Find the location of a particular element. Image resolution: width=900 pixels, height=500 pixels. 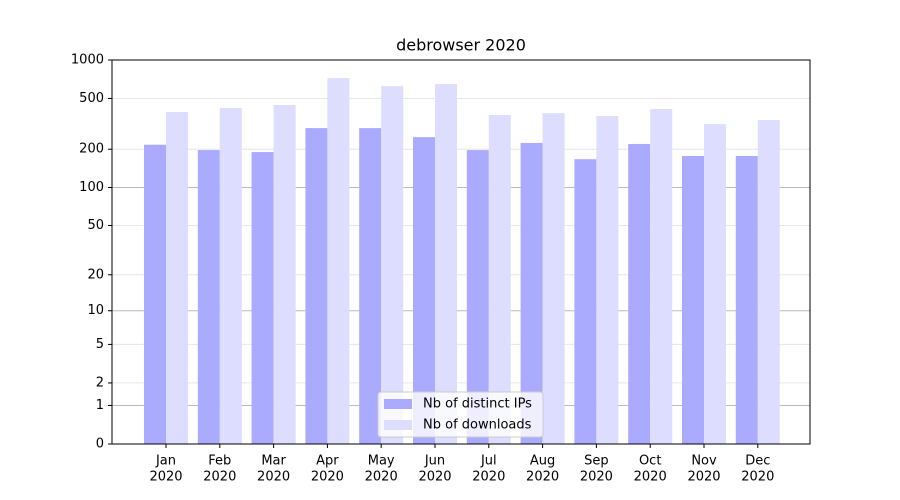

legend-label: Nb of distinct IPs is located at coordinates (477, 404).